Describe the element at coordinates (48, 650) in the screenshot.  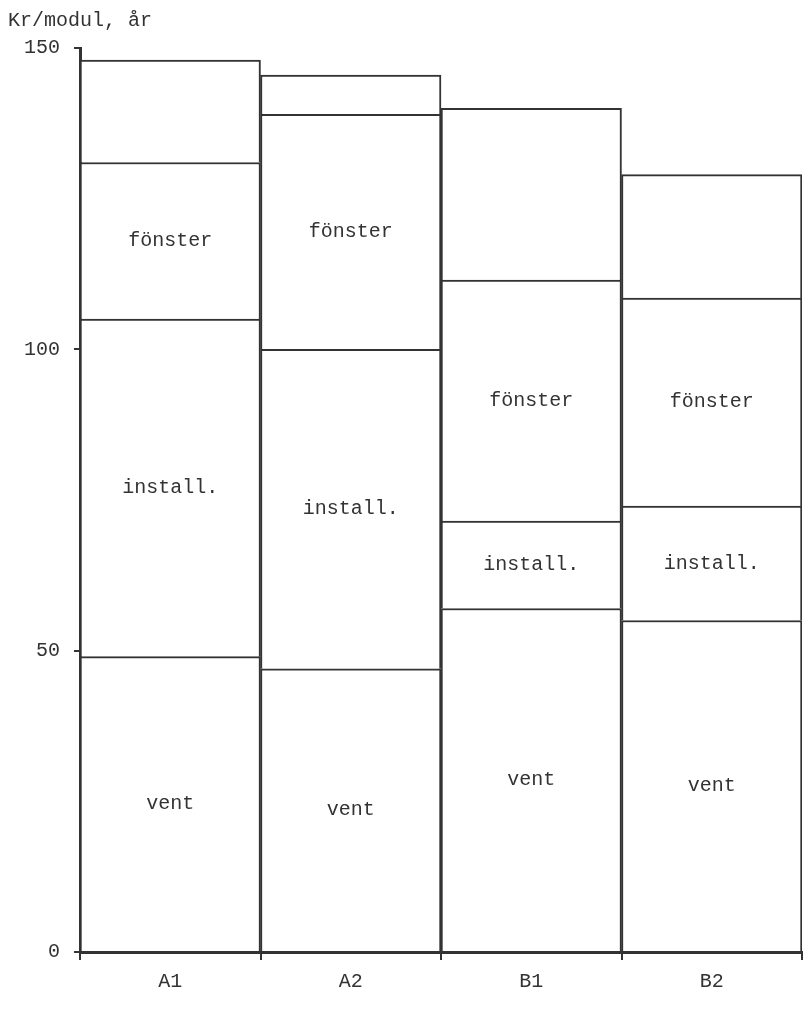
I see `y-tick-label: 50` at that location.